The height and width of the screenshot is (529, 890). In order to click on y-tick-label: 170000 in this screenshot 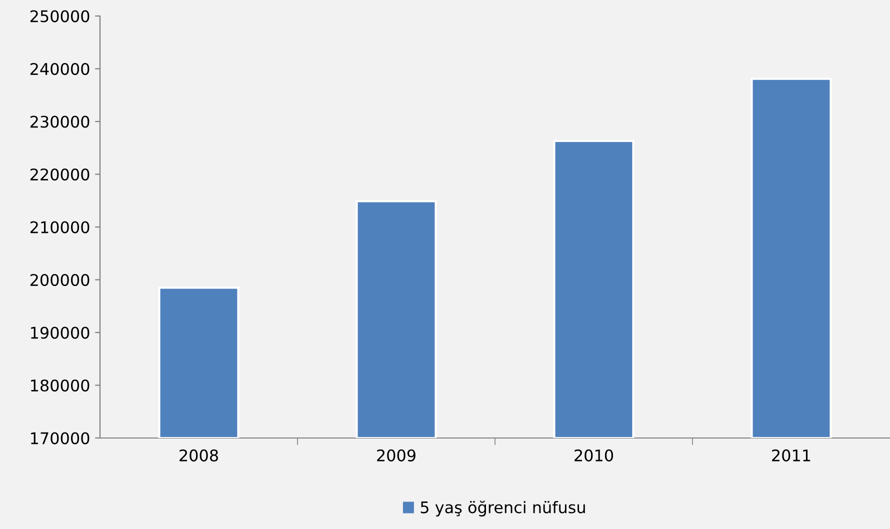, I will do `click(60, 438)`.